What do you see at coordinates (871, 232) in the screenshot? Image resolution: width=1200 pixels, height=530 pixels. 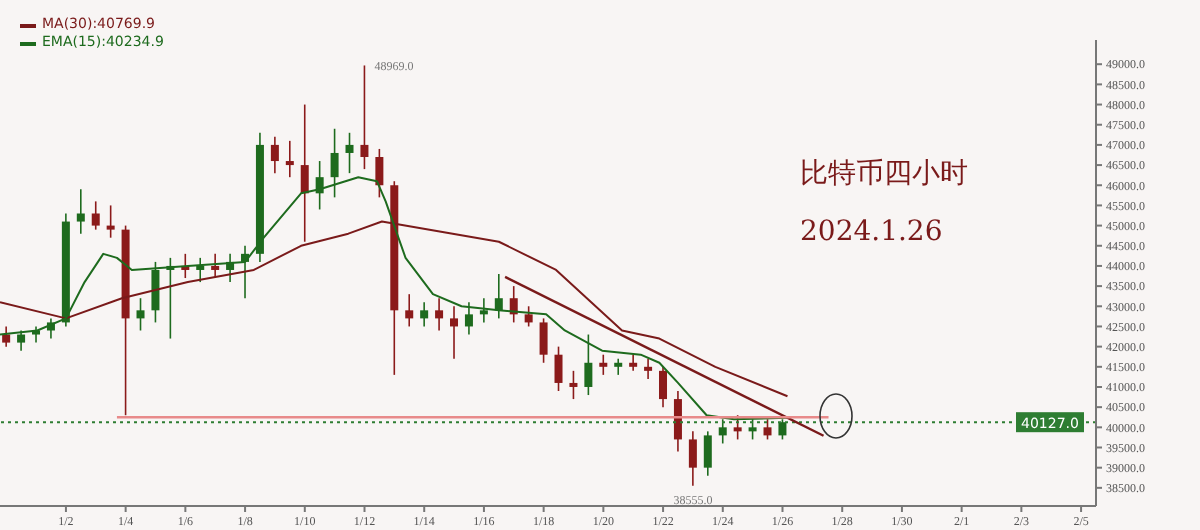 I see `text: 2024.1.26` at bounding box center [871, 232].